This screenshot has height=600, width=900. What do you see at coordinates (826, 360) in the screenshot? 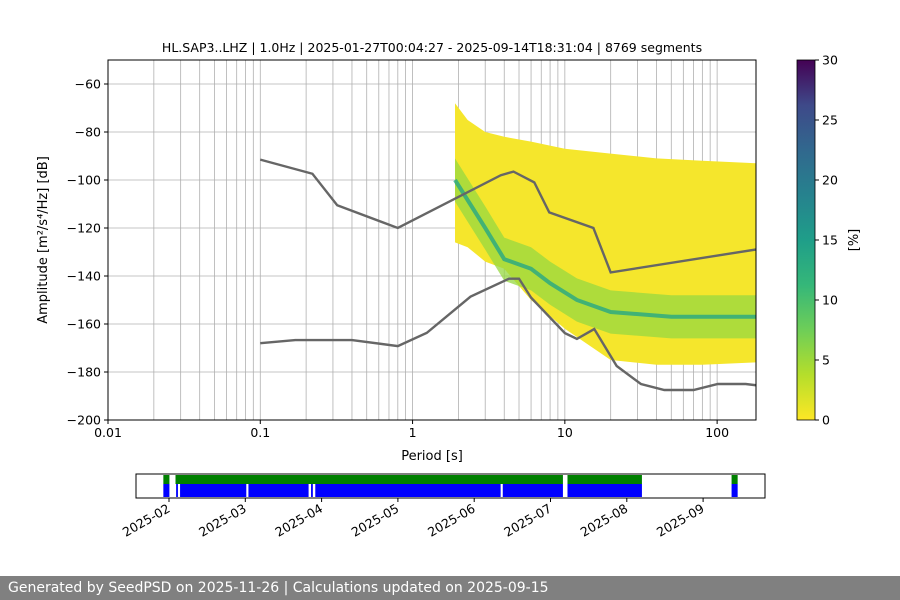
I see `colorbar-tick-label: 5` at bounding box center [826, 360].